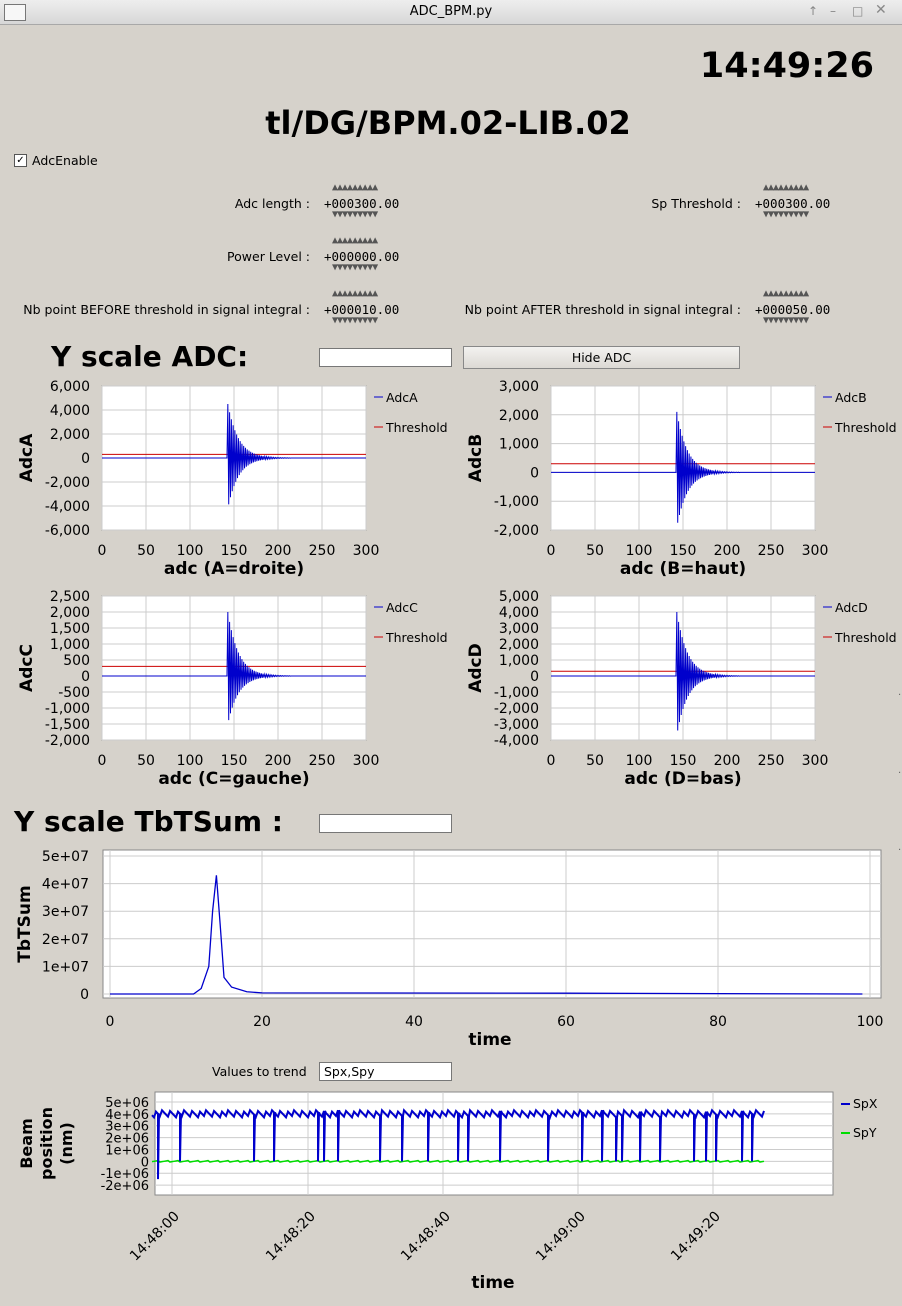 The height and width of the screenshot is (1306, 902). What do you see at coordinates (448, 123) in the screenshot?
I see `device-name: tl/DG/BPM.02-LIB.02` at bounding box center [448, 123].